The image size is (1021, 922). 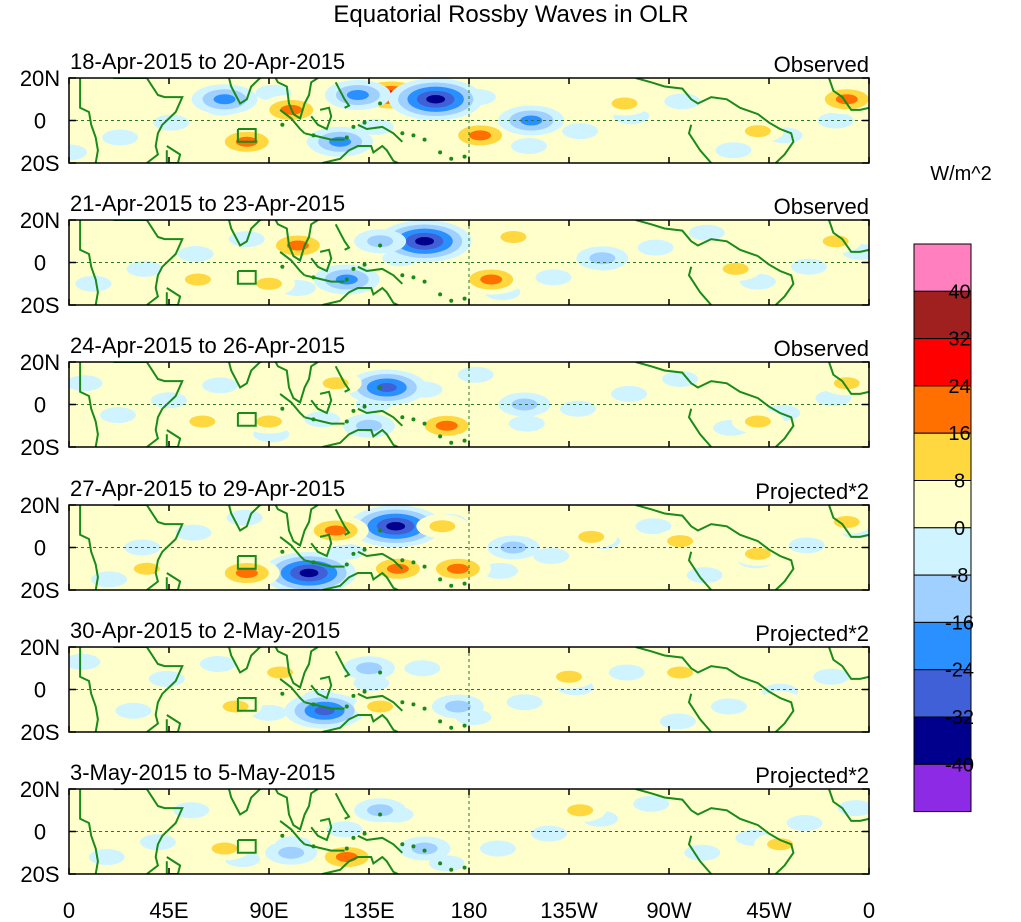 What do you see at coordinates (959, 387) in the screenshot?
I see `colorbar-label: 24` at bounding box center [959, 387].